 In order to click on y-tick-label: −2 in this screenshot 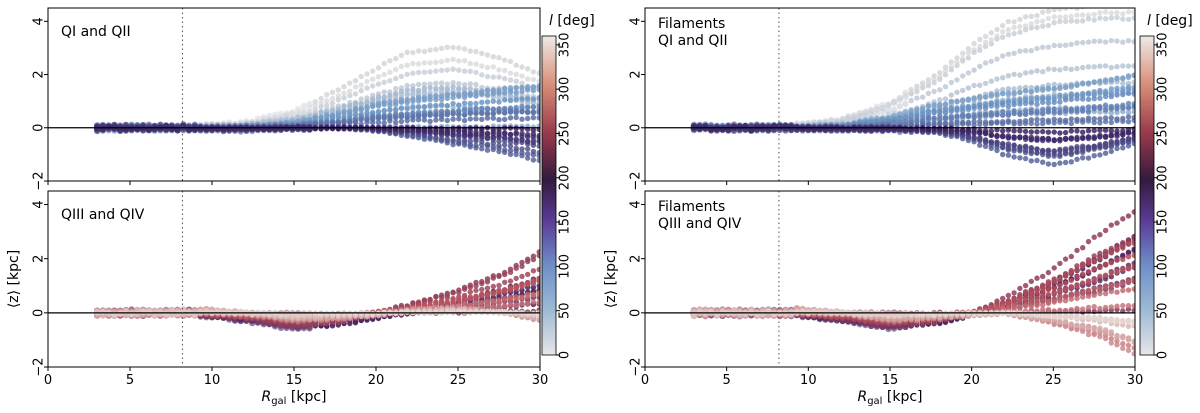, I will do `click(39, 180)`.